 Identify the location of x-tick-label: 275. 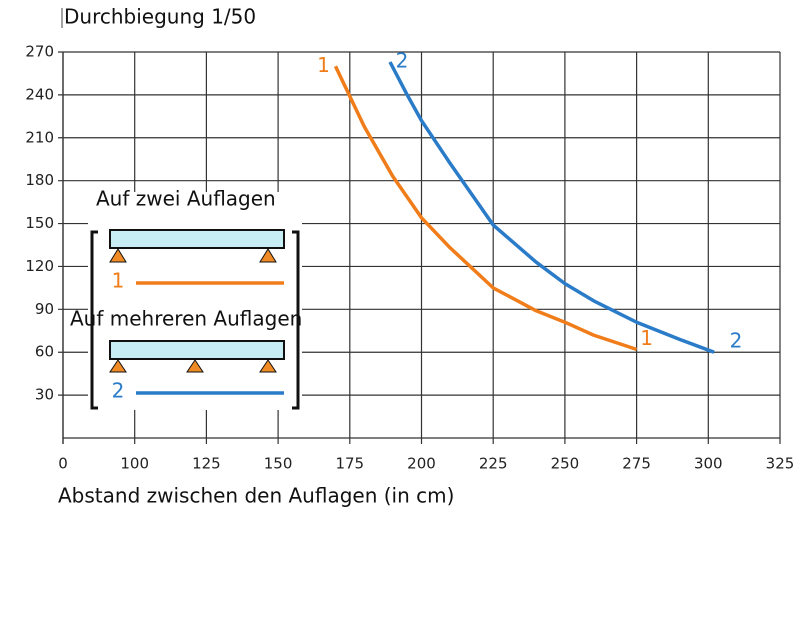
(636, 464).